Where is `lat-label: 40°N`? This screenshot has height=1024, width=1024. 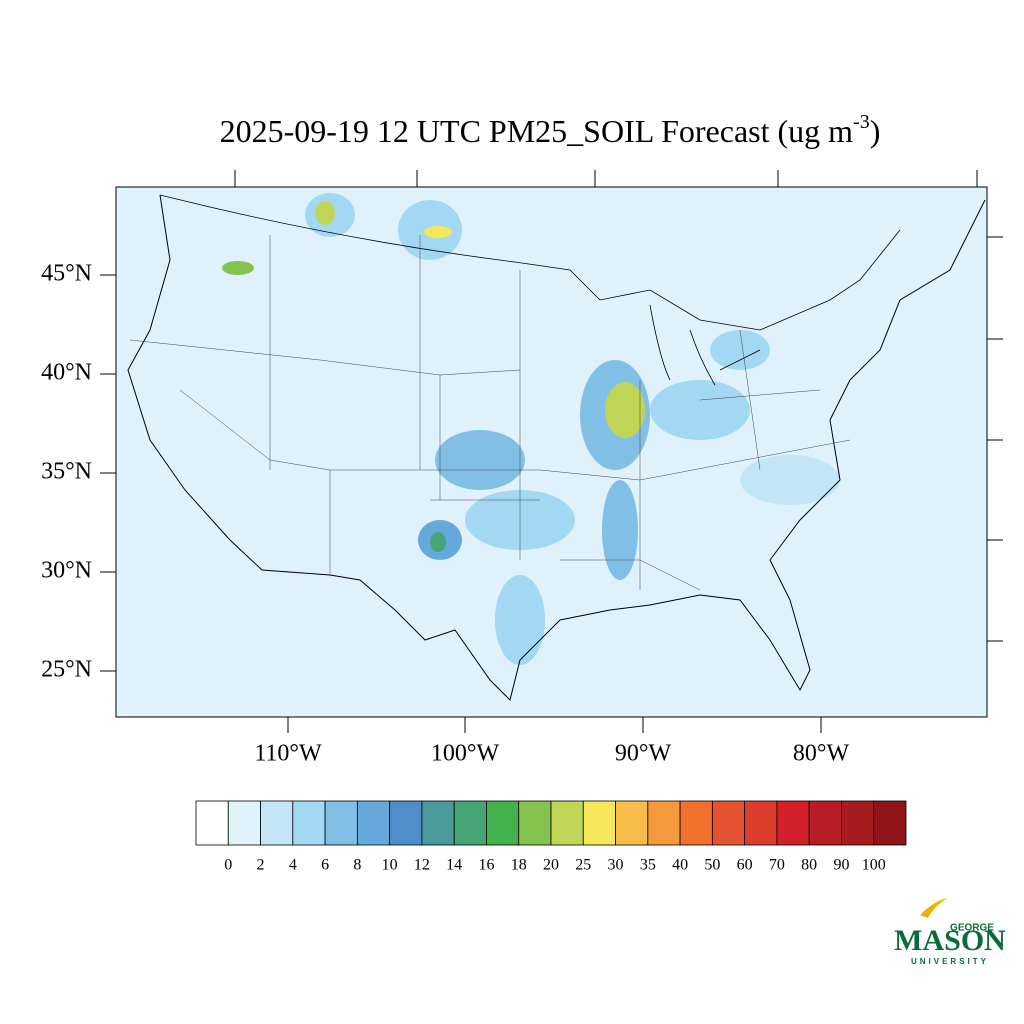
lat-label: 40°N is located at coordinates (66, 373).